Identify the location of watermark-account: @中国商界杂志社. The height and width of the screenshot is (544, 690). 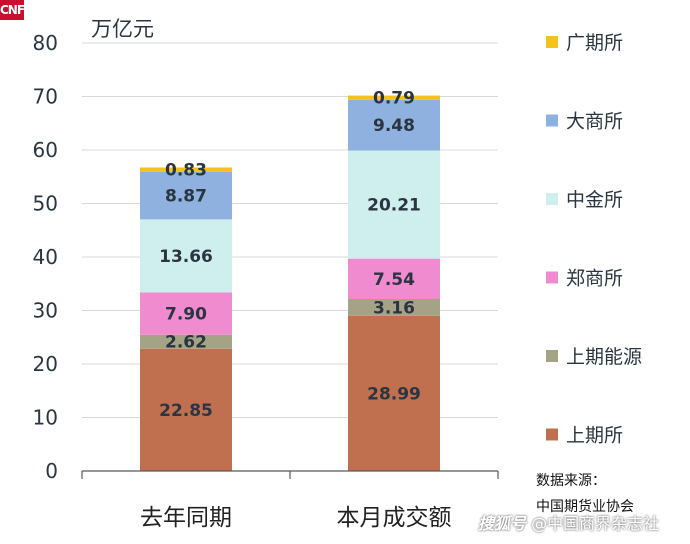
(595, 523).